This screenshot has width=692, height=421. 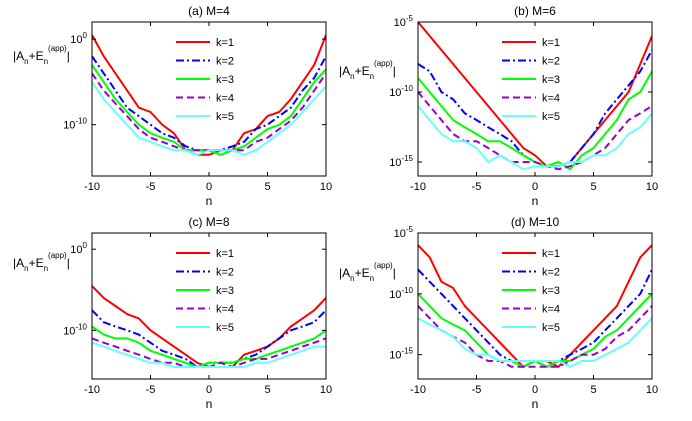 I want to click on chart-title: (b) M=6, so click(x=535, y=11).